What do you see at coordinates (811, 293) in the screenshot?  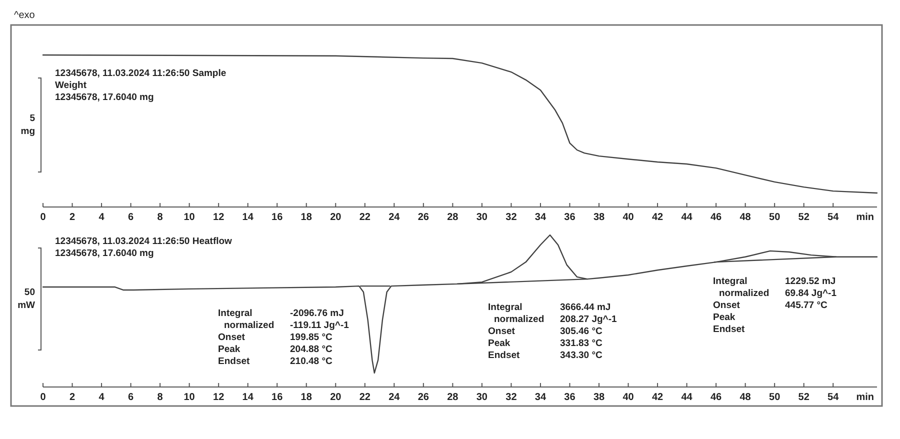 I see `annotation: 1229.52 mJ 69.84 Jg^-1 445.77 °C` at bounding box center [811, 293].